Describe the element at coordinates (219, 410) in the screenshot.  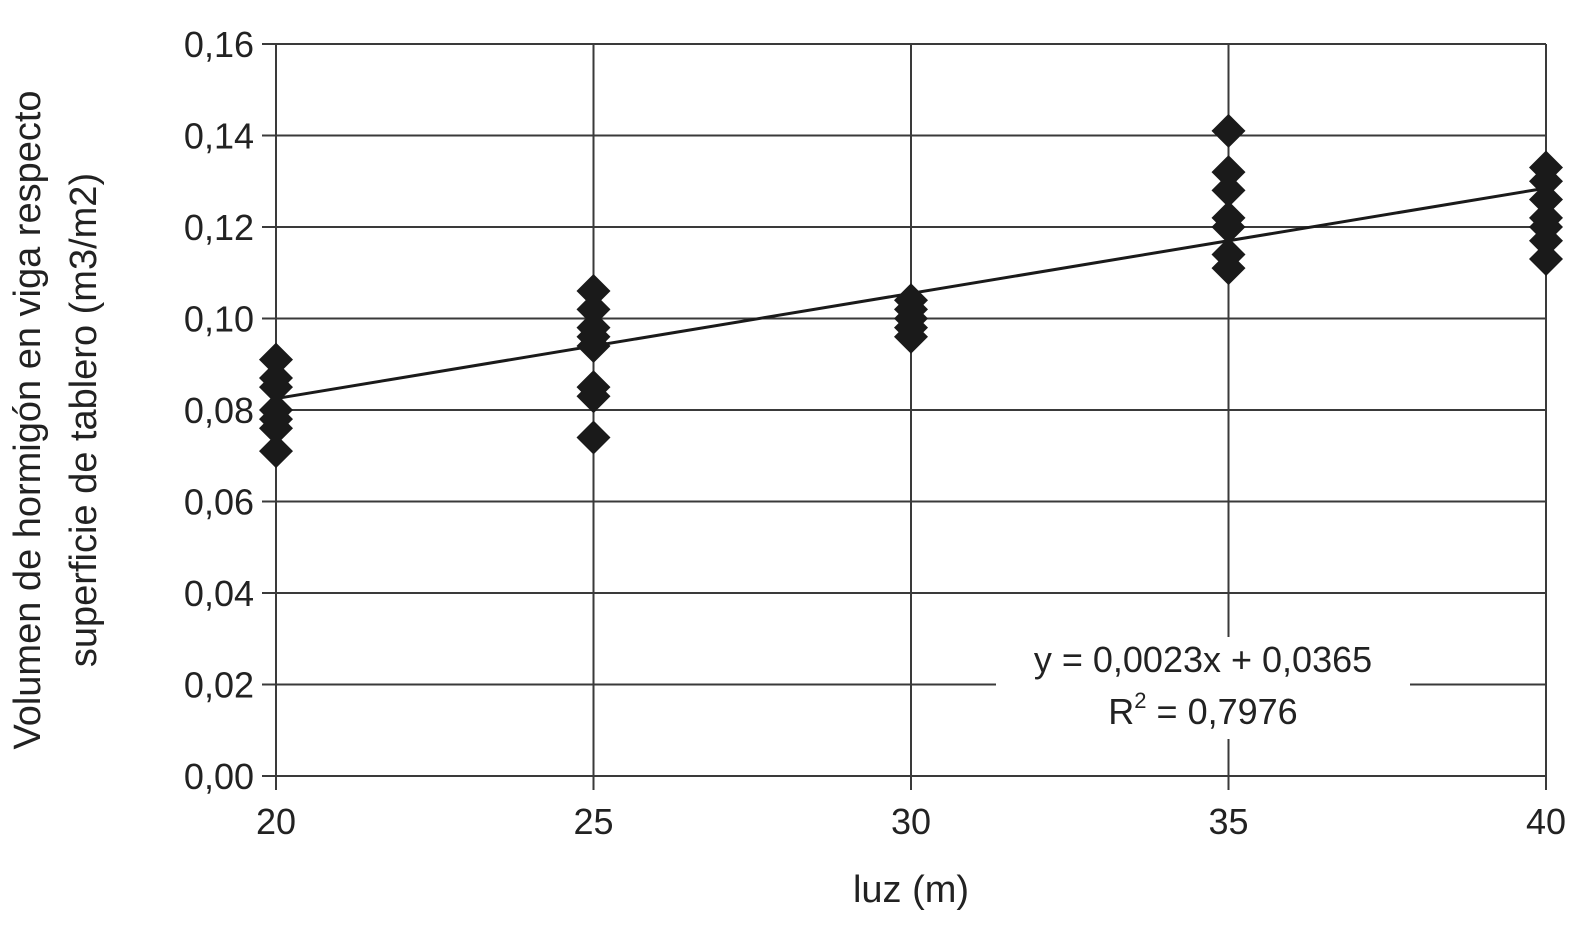
I see `y-tick-label: 0,08` at that location.